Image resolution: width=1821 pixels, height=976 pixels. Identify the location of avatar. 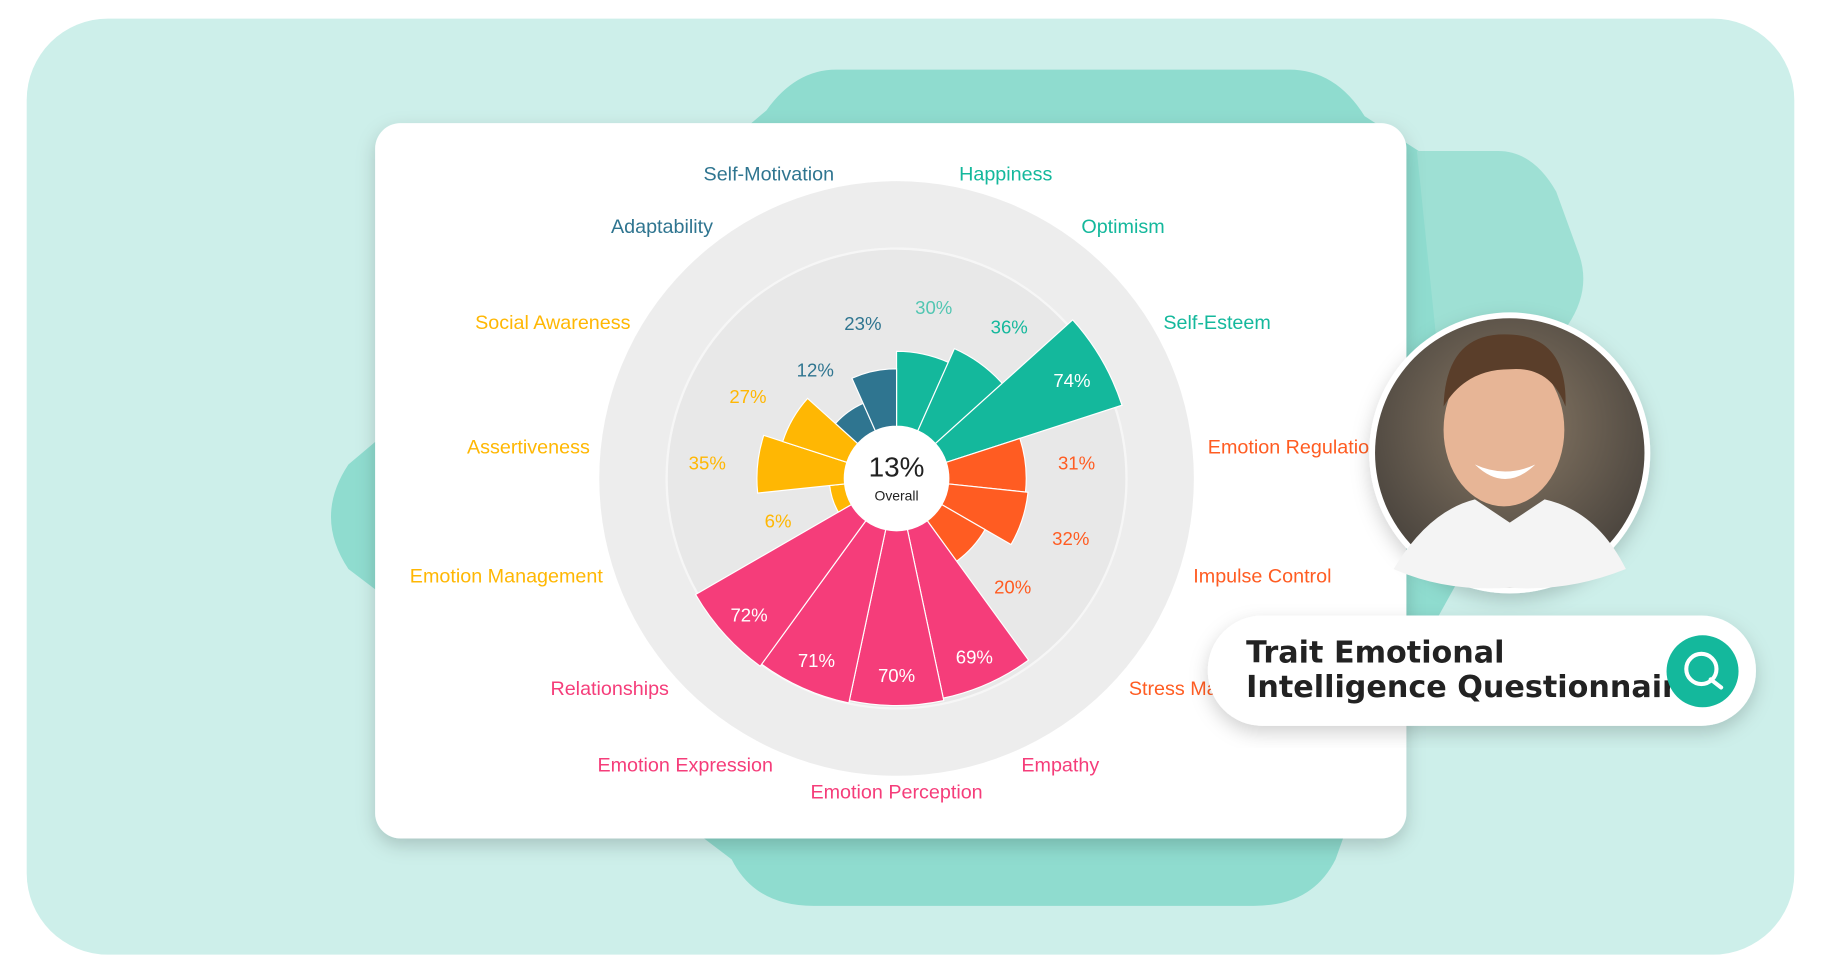
(1510, 453).